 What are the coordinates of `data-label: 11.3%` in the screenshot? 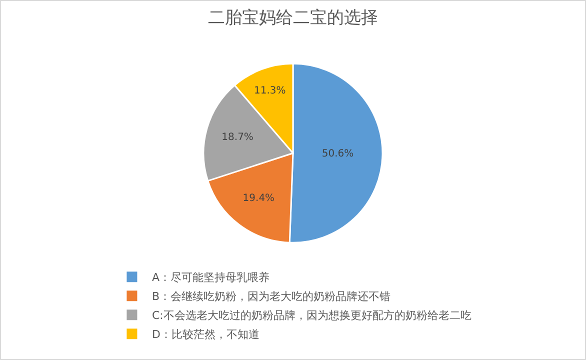 It's located at (270, 90).